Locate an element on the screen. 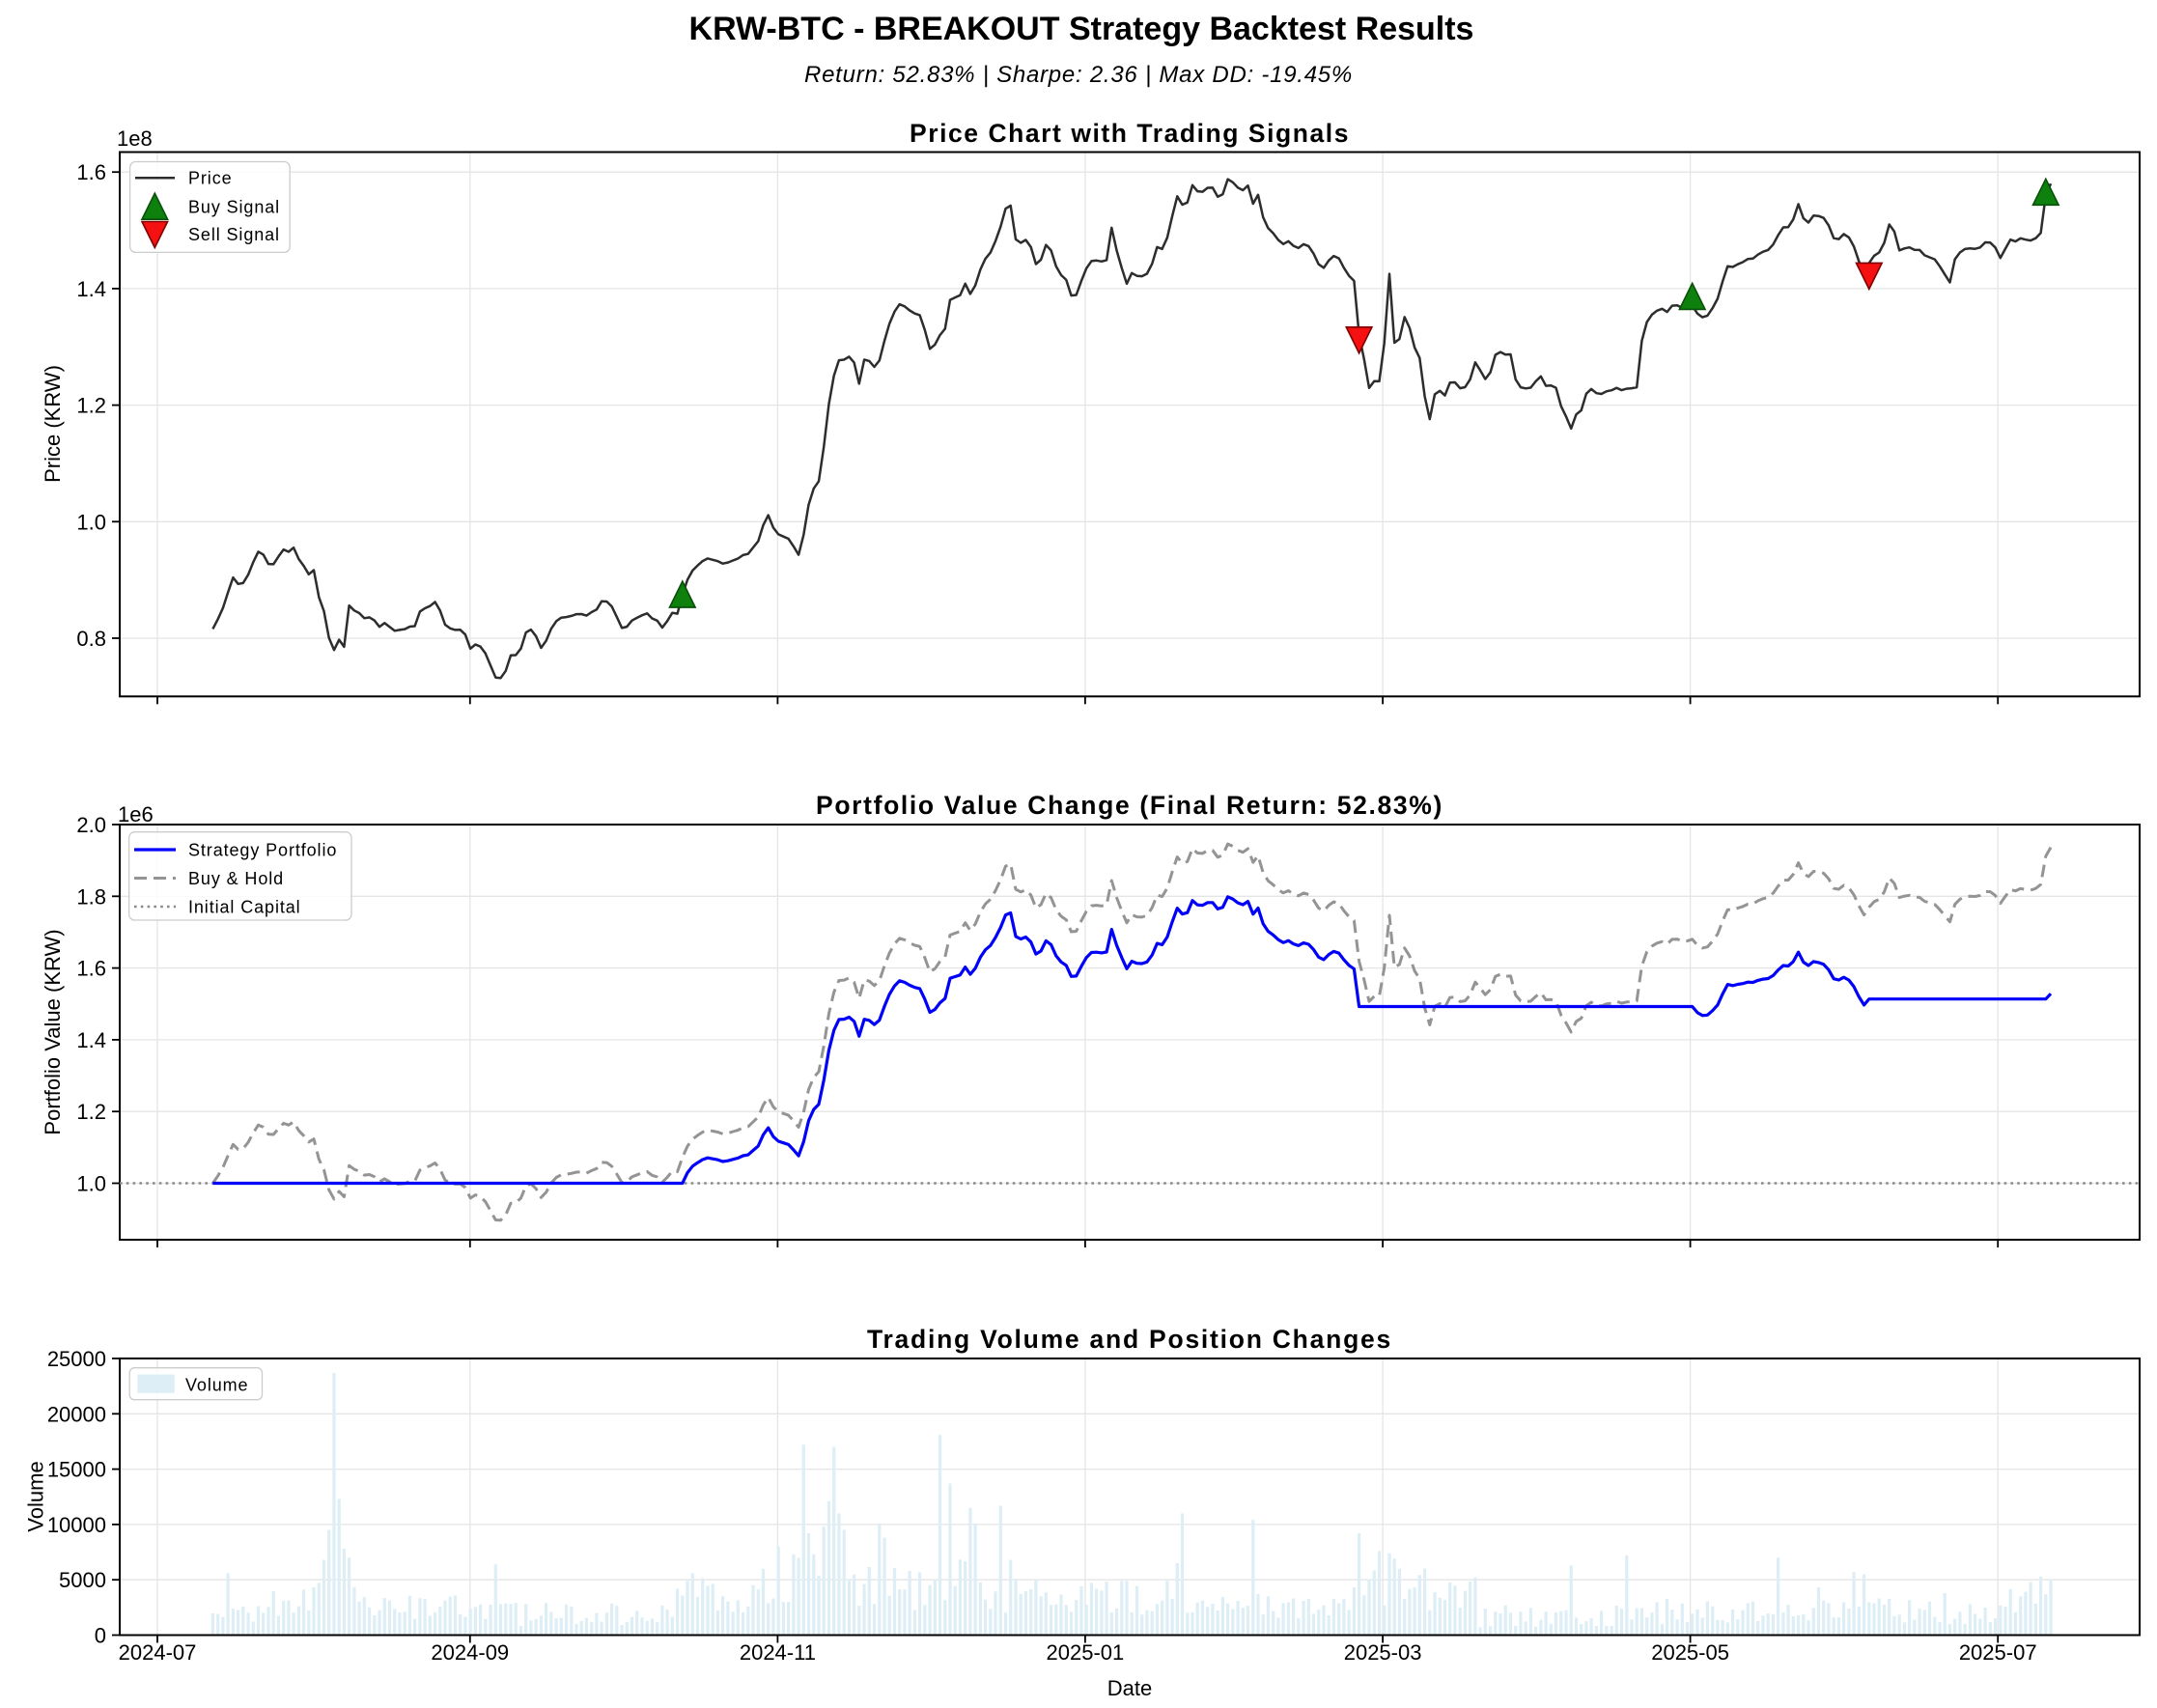 Image resolution: width=2157 pixels, height=1708 pixels. svg-text: Price (KRW) is located at coordinates (53, 424).